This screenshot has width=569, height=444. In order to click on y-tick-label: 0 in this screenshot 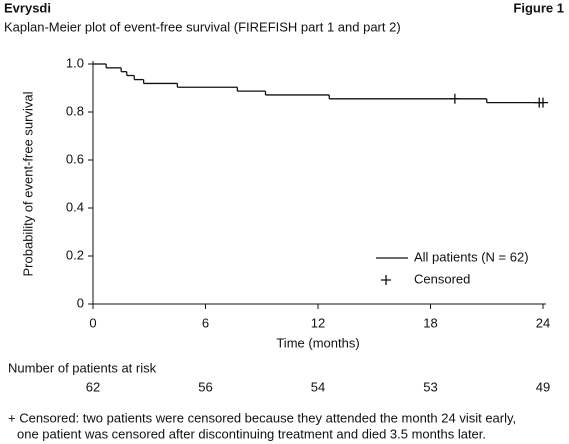, I will do `click(80, 302)`.